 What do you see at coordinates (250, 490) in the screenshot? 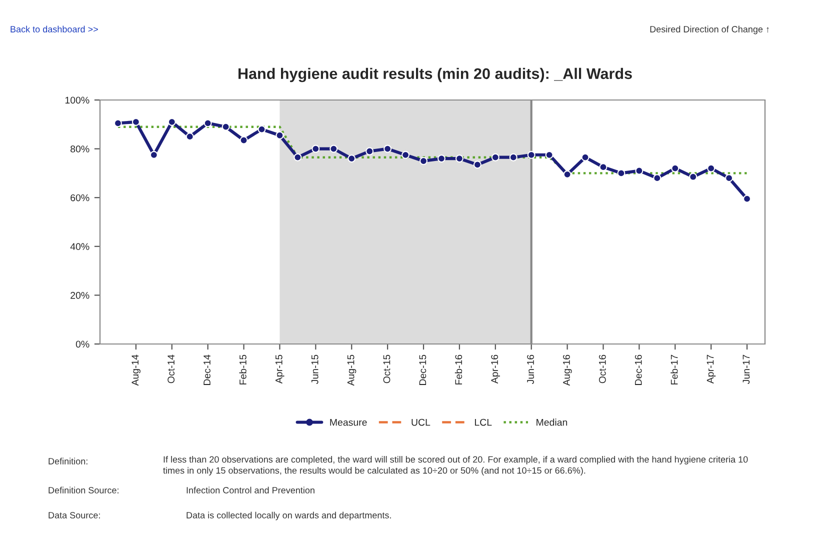
I see `text: Infection Control and Prevention` at bounding box center [250, 490].